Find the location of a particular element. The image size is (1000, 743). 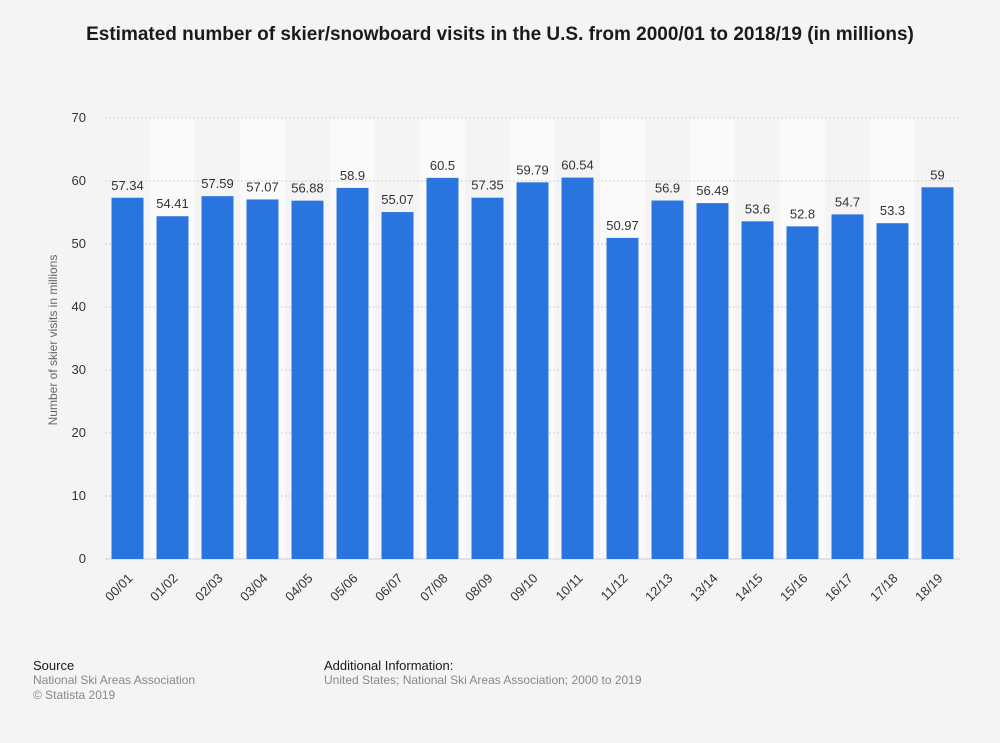

y-tick-label: 10 is located at coordinates (79, 495).